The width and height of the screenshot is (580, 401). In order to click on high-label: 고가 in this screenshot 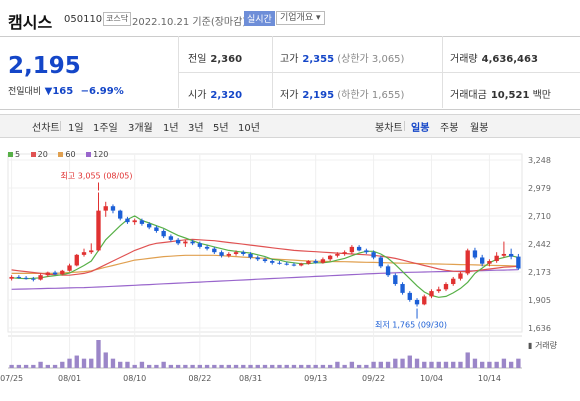, I will do `click(289, 59)`.